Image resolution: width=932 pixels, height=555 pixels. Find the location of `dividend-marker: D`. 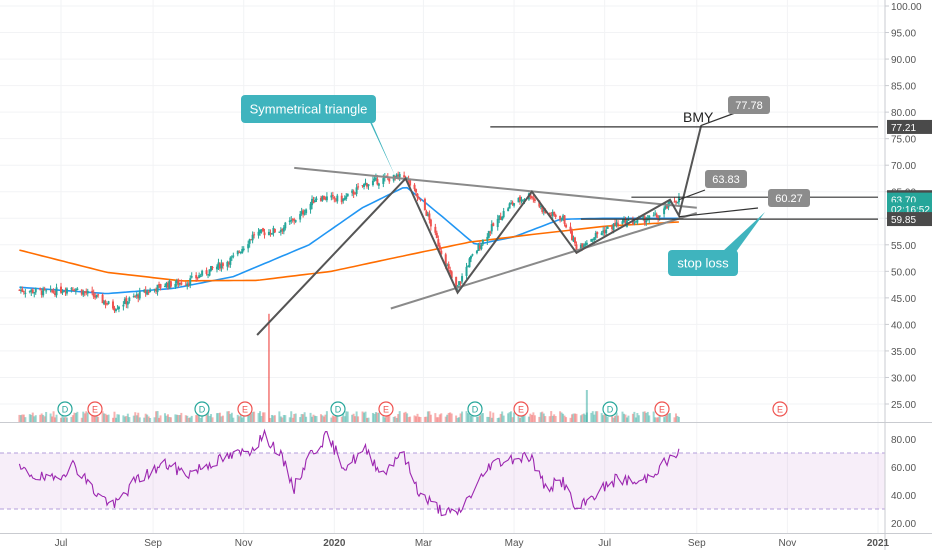

dividend-marker: D is located at coordinates (65, 409).